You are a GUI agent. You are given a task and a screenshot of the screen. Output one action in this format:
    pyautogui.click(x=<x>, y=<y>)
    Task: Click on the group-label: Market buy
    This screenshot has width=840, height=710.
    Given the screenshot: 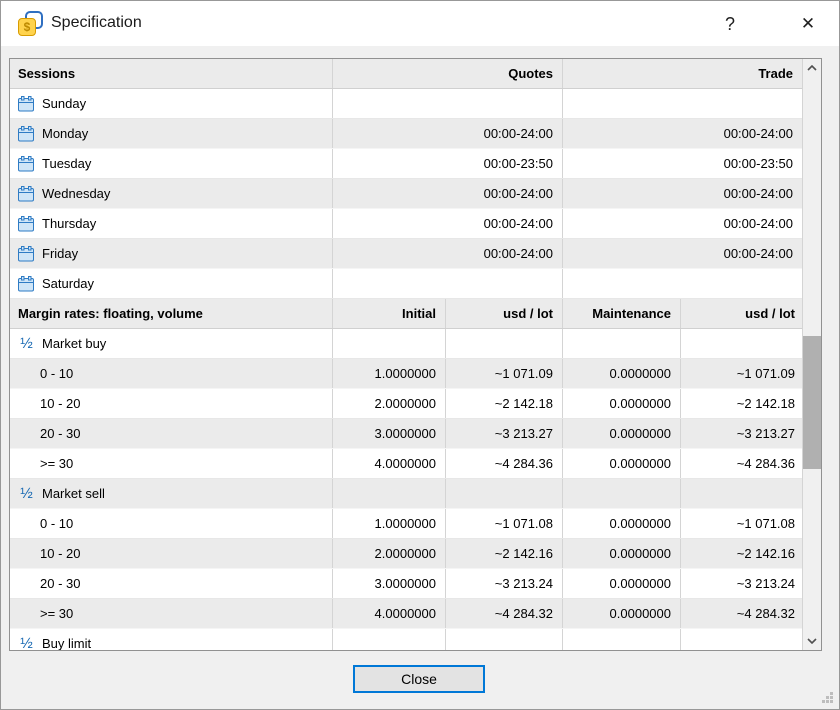 What is the action you would take?
    pyautogui.click(x=74, y=343)
    